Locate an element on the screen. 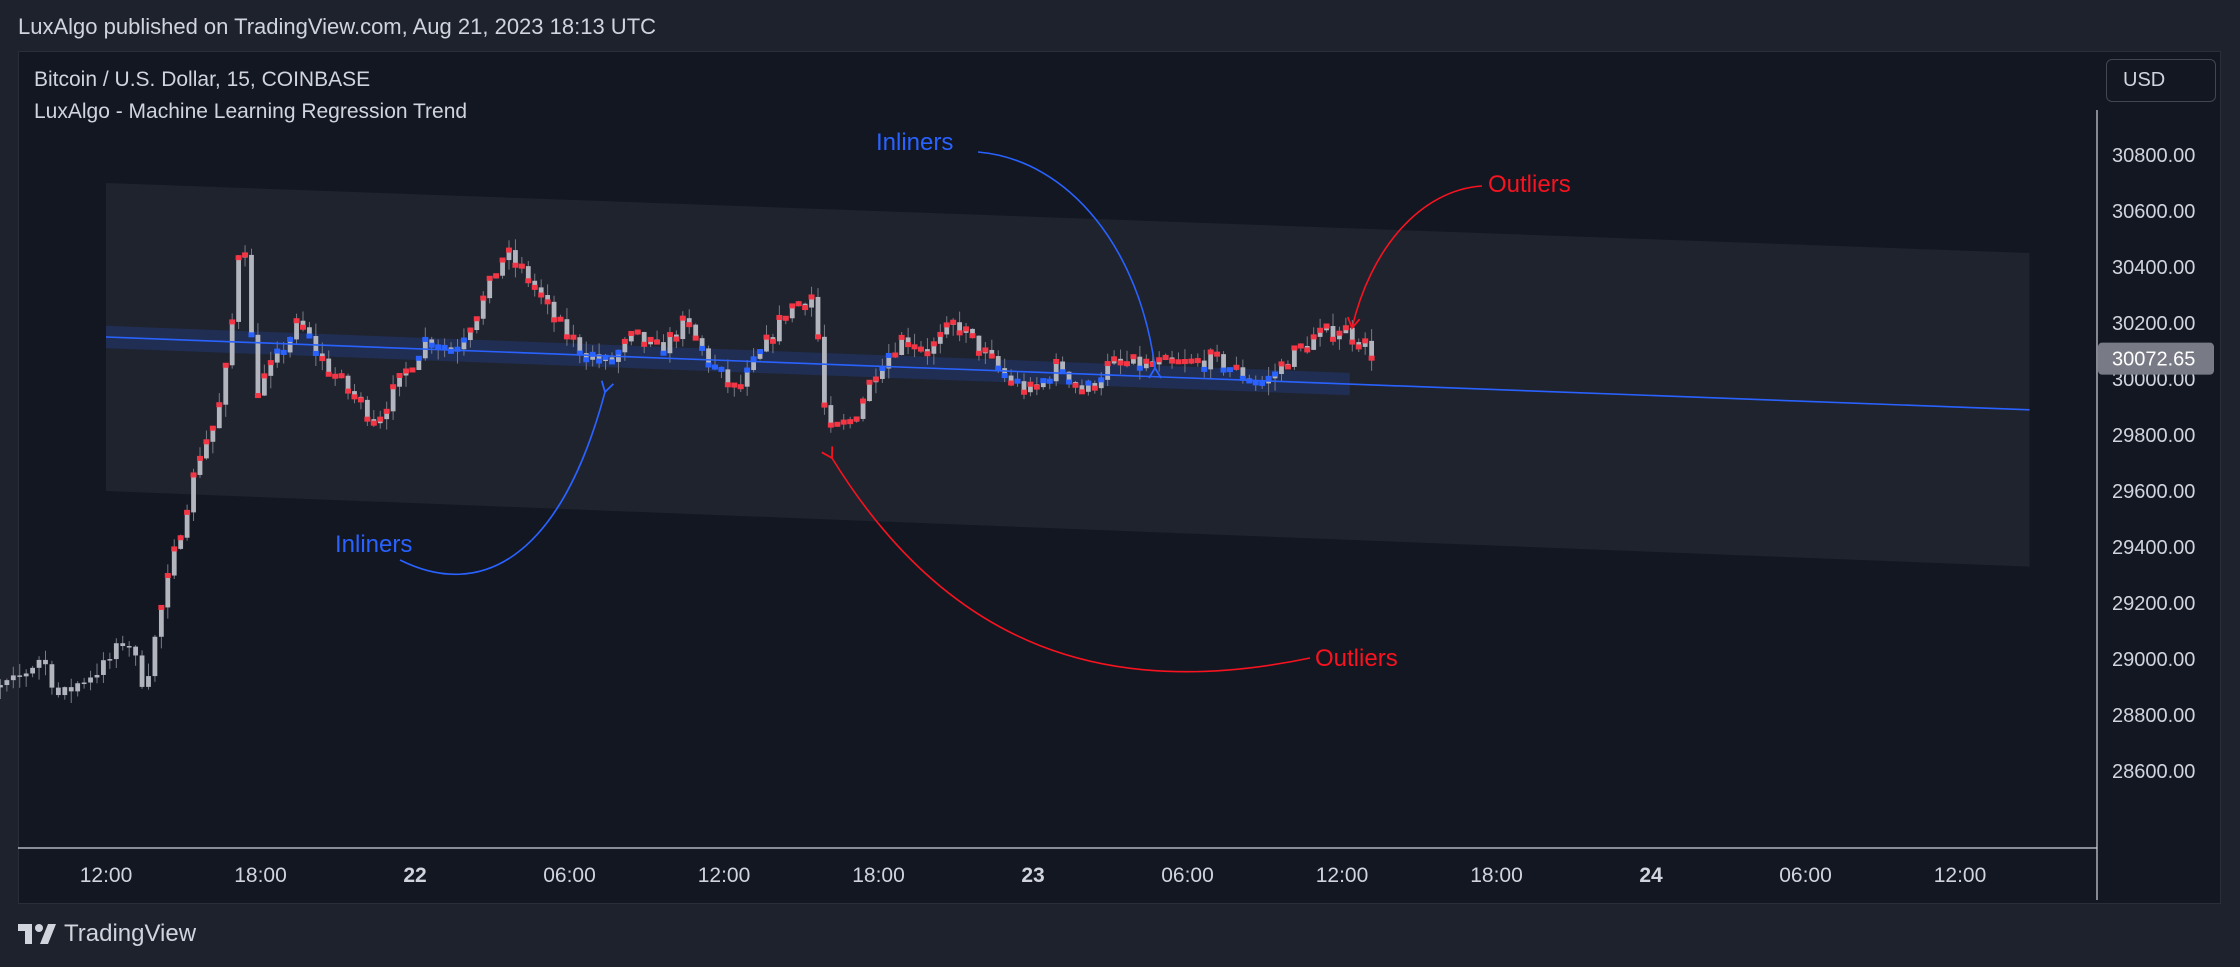 This screenshot has width=2240, height=967. symbol-legend: Bitcoin / U.S. Dollar, 15, COINBASE is located at coordinates (202, 79).